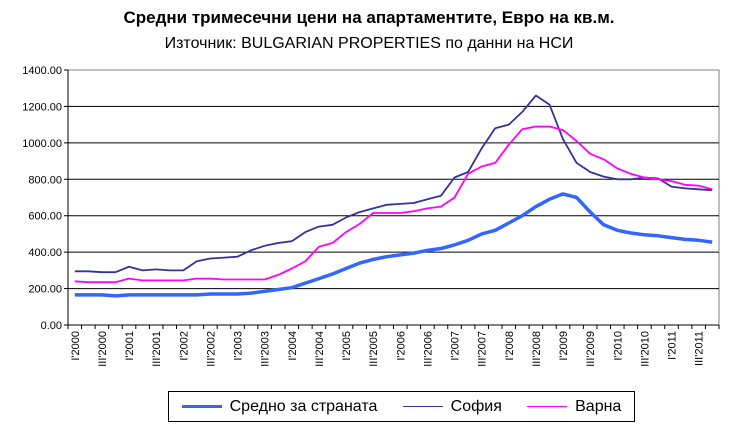  Describe the element at coordinates (618, 346) in the screenshot. I see `x-tick-label: I'2010` at that location.